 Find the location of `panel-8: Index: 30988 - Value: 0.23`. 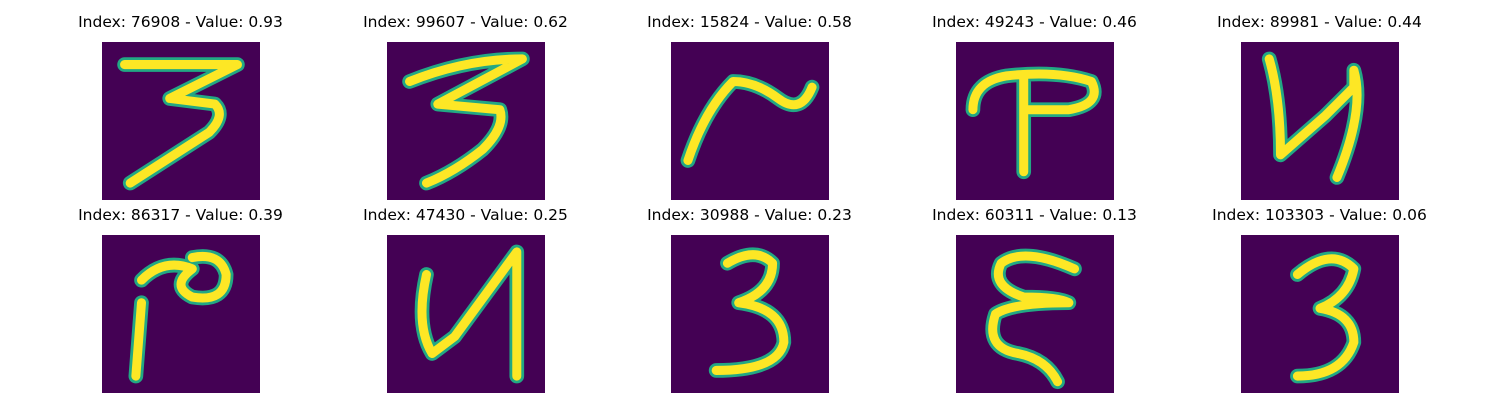

panel-8: Index: 30988 - Value: 0.23 is located at coordinates (749, 293).